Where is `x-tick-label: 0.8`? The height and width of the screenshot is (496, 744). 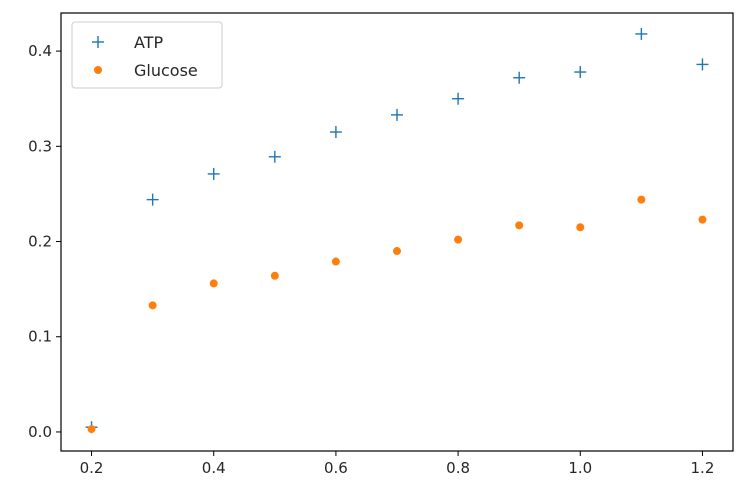
x-tick-label: 0.8 is located at coordinates (458, 468).